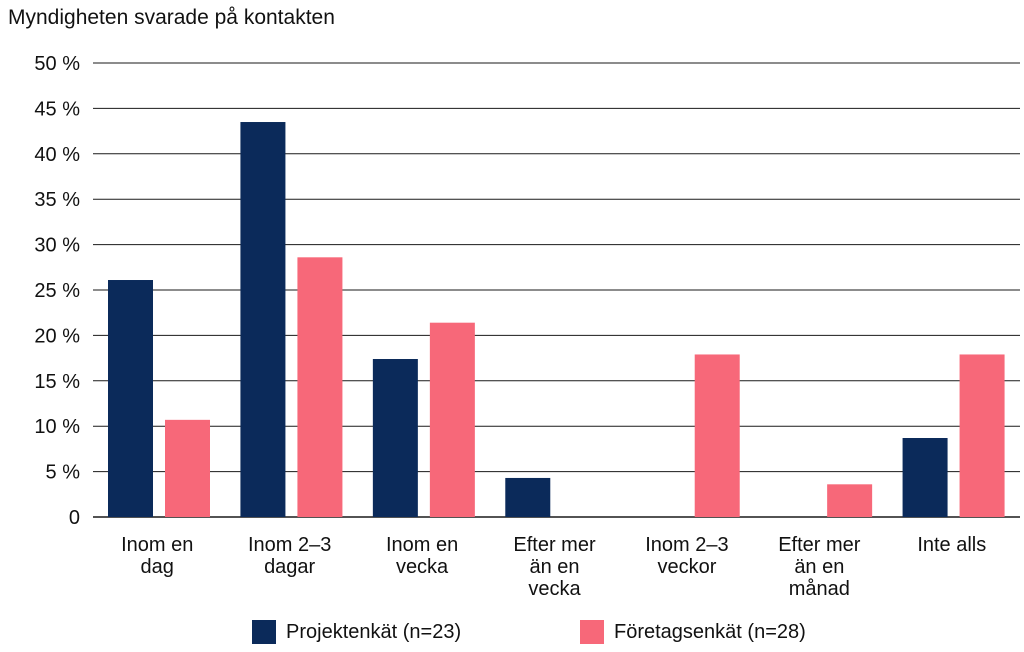  Describe the element at coordinates (592, 632) in the screenshot. I see `legend-swatch-foretagsenkat` at that location.